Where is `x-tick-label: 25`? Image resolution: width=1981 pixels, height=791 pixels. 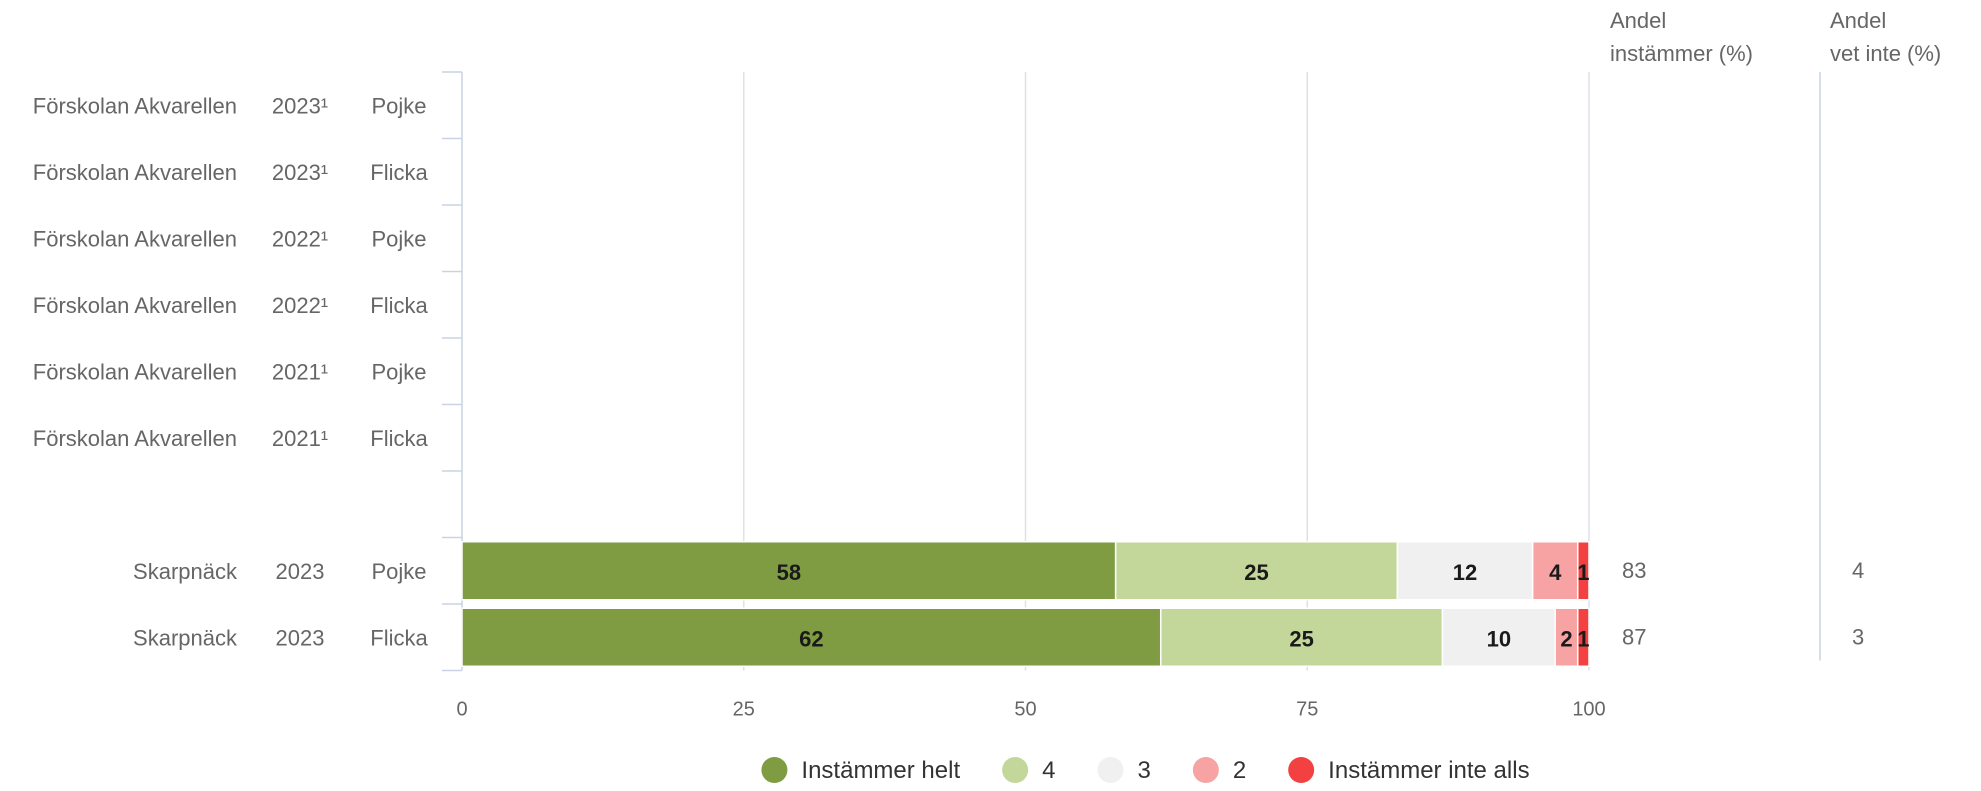 x-tick-label: 25 is located at coordinates (744, 710).